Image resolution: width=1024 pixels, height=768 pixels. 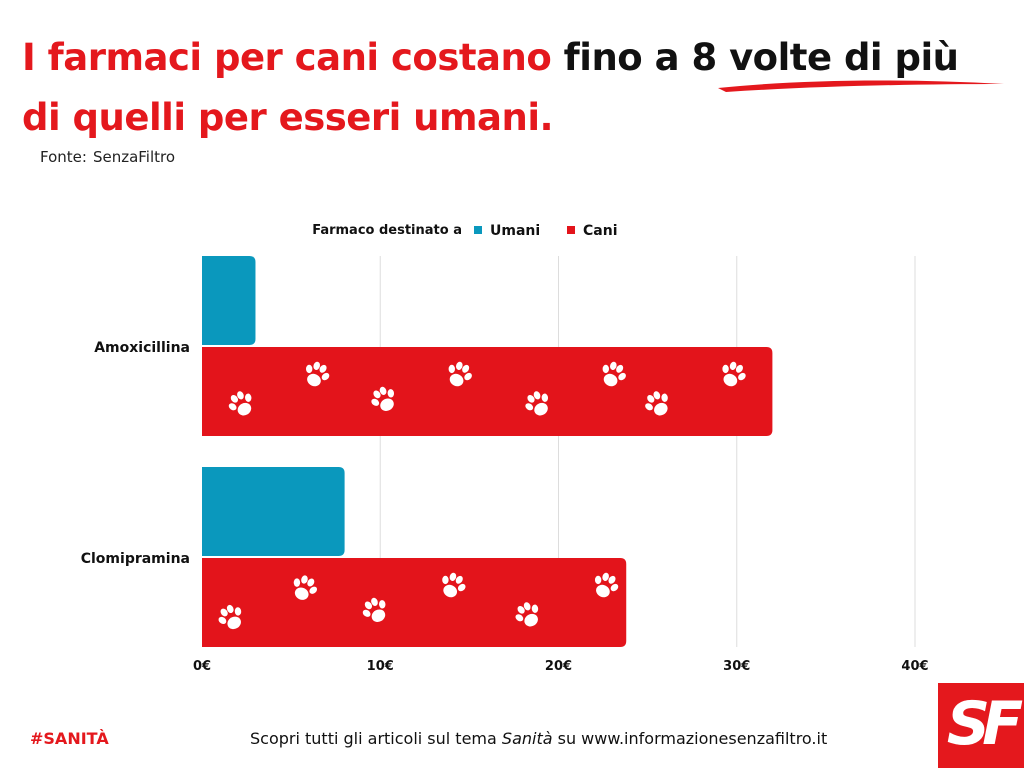 What do you see at coordinates (376, 738) in the screenshot?
I see `footer-text-before: Scopri tutti gli articoli sul tema` at bounding box center [376, 738].